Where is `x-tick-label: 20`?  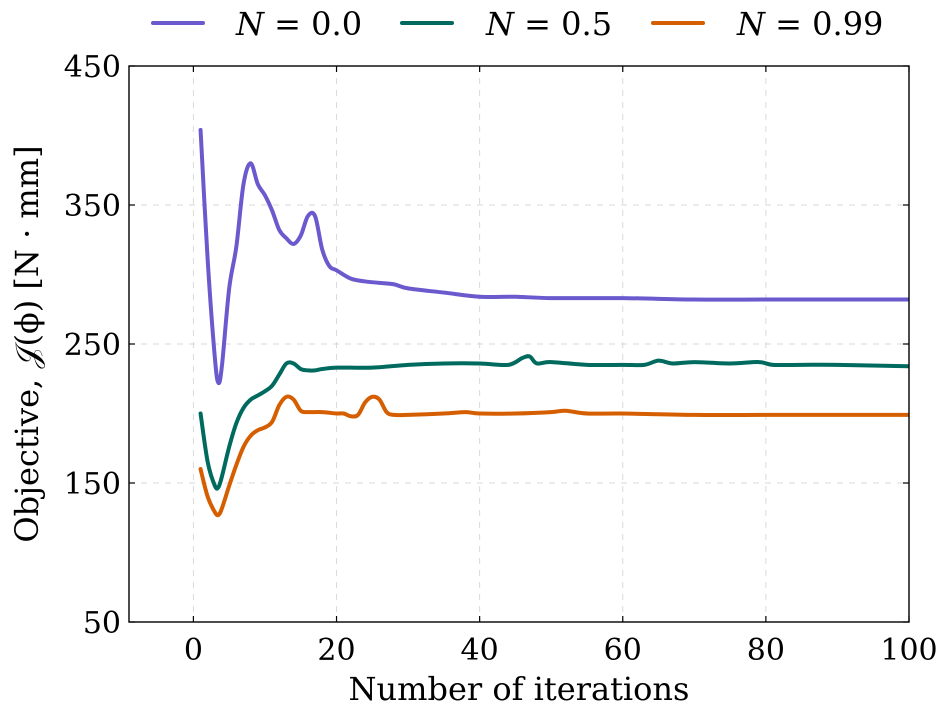 x-tick-label: 20 is located at coordinates (336, 650).